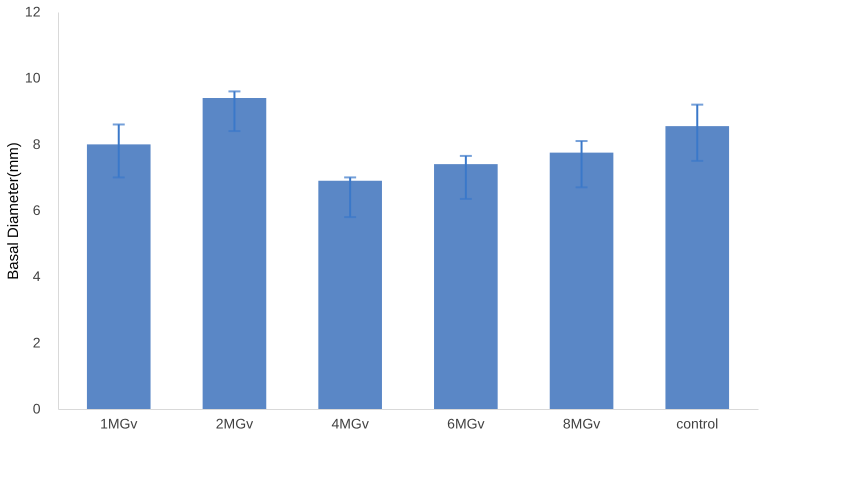 The width and height of the screenshot is (865, 479). I want to click on x-tick-label: 2MGv, so click(235, 424).